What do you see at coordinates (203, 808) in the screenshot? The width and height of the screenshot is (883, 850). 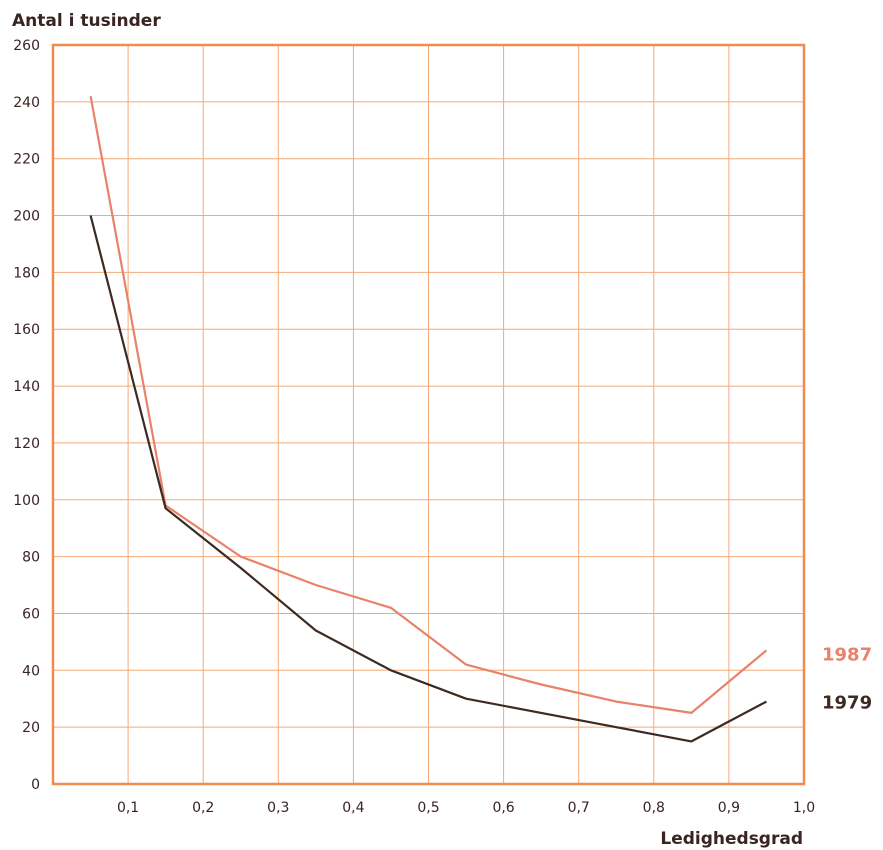 I see `x-tick-label: 0,2` at bounding box center [203, 808].